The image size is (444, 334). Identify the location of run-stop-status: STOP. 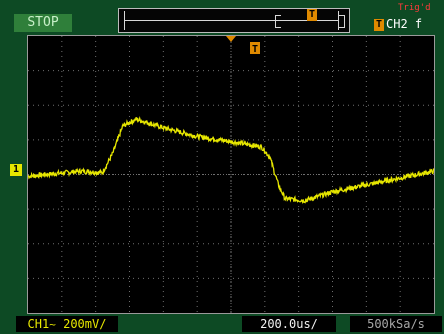
(43, 23).